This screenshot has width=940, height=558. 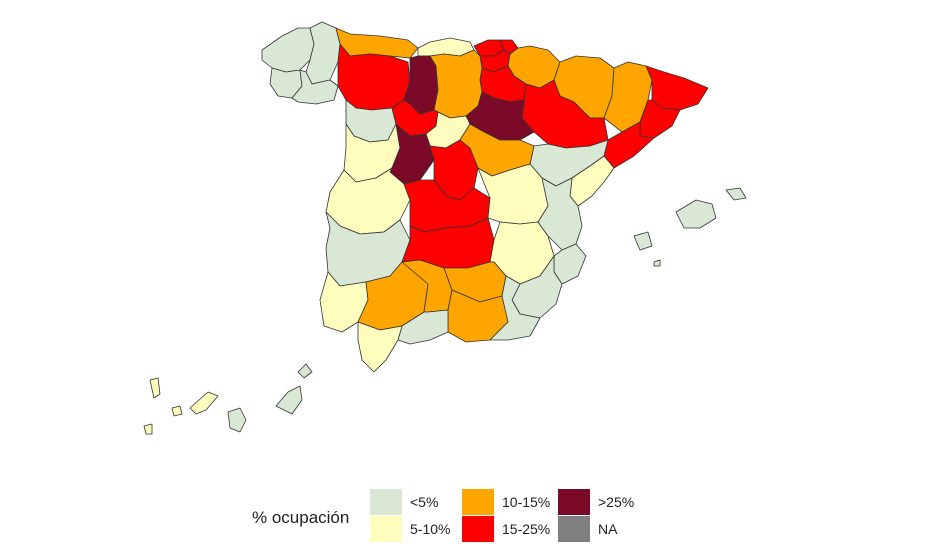 What do you see at coordinates (424, 502) in the screenshot?
I see `legend-label-lt5: <5%` at bounding box center [424, 502].